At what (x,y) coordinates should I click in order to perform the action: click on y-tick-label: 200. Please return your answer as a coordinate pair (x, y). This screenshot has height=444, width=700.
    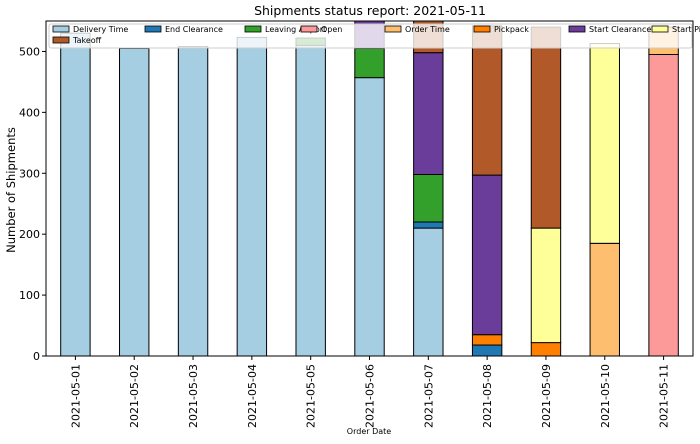
    Looking at the image, I should click on (29, 234).